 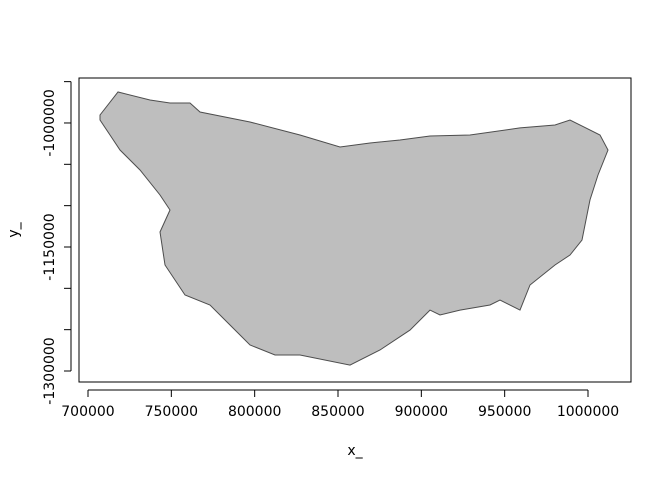 I want to click on x-axis-label: x_, so click(x=355, y=451).